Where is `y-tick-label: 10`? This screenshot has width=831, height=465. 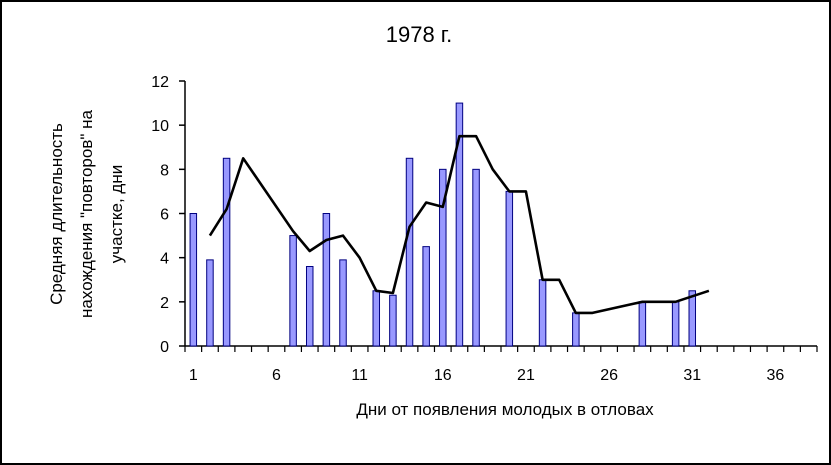
y-tick-label: 10 is located at coordinates (160, 126).